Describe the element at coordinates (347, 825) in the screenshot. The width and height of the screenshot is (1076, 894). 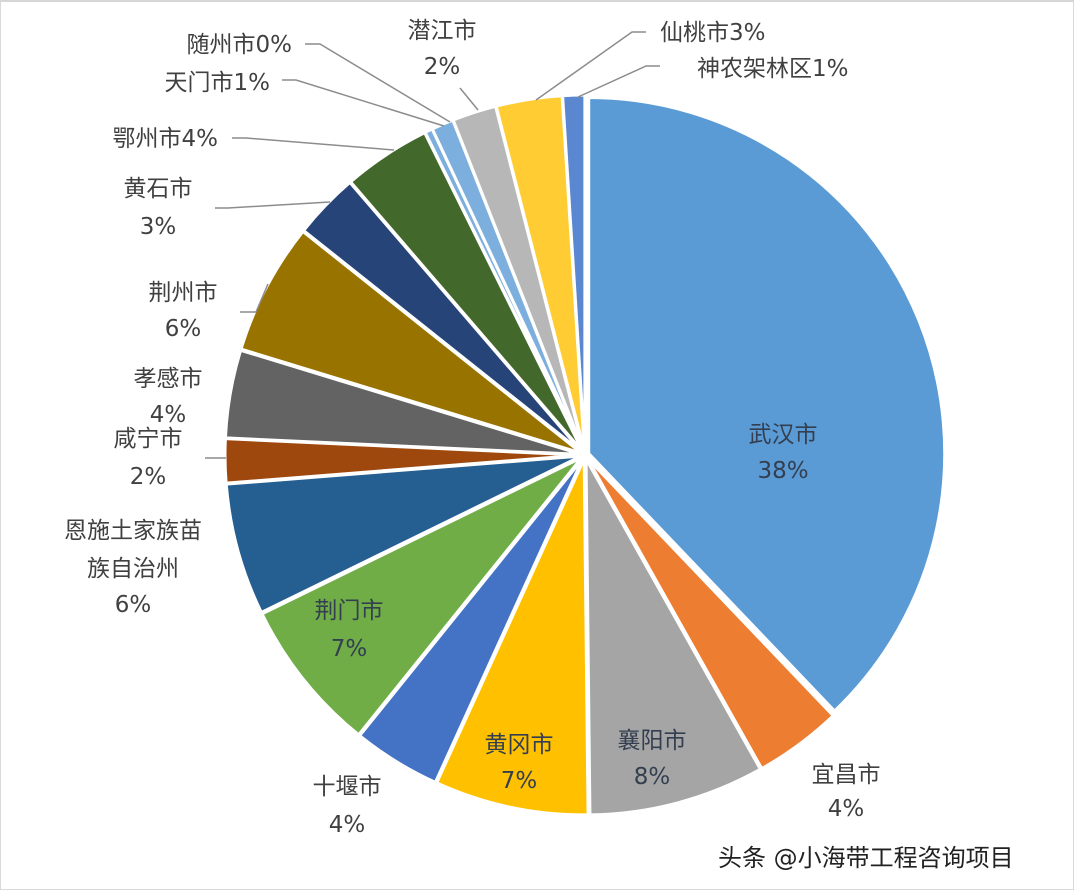
I see `label-shiyan-pct: 4%` at that location.